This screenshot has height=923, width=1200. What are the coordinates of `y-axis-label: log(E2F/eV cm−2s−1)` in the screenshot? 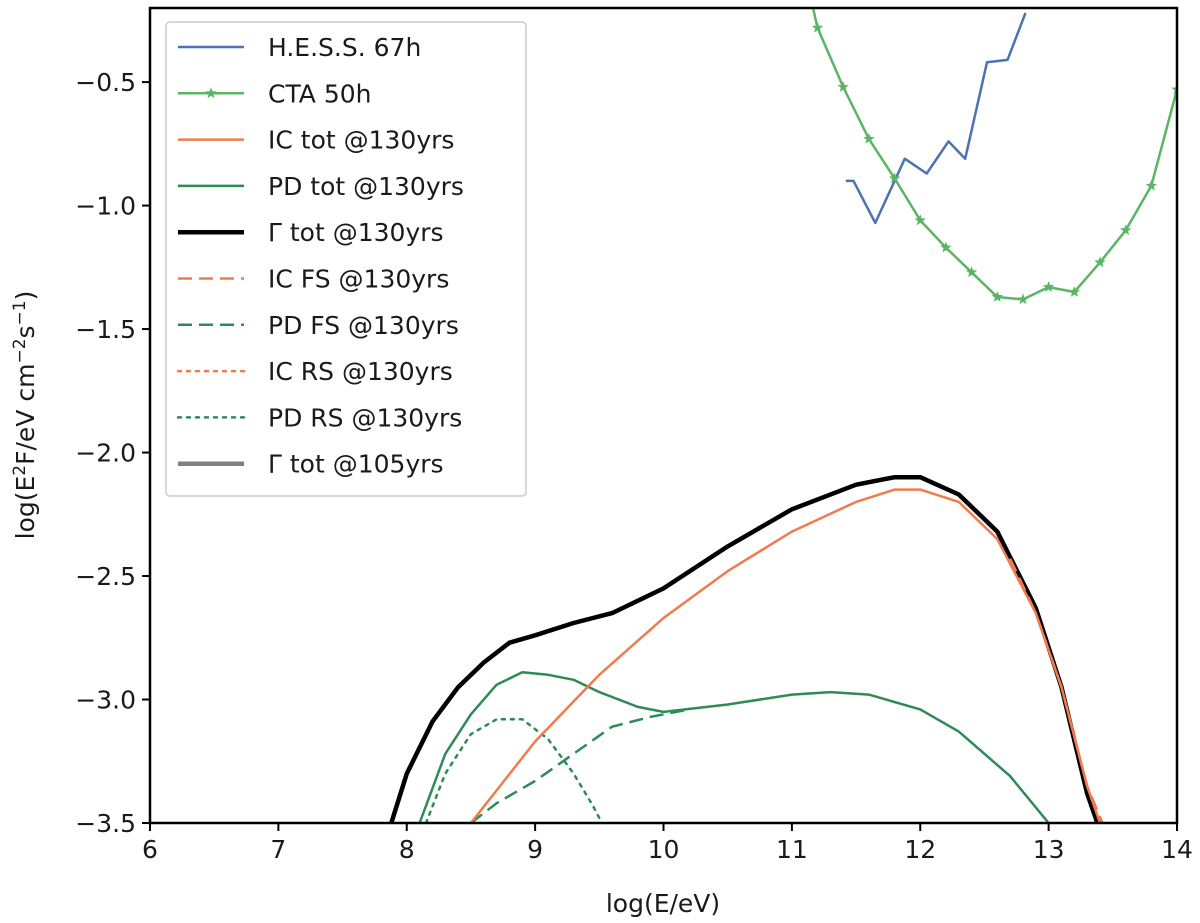 It's located at (25, 415).